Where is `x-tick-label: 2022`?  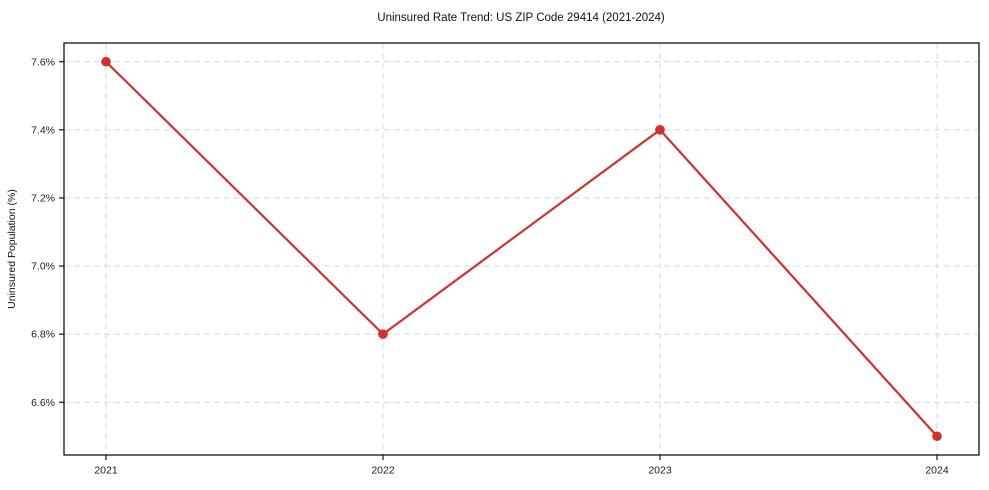 x-tick-label: 2022 is located at coordinates (383, 471).